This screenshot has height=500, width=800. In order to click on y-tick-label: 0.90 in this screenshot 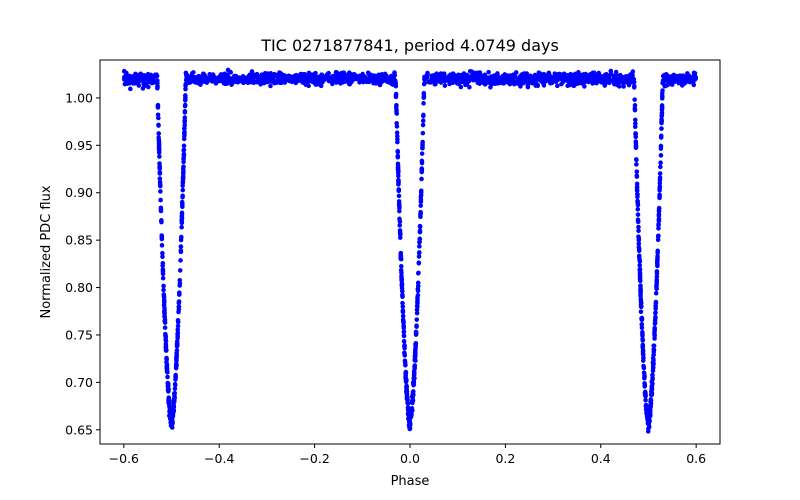, I will do `click(79, 192)`.